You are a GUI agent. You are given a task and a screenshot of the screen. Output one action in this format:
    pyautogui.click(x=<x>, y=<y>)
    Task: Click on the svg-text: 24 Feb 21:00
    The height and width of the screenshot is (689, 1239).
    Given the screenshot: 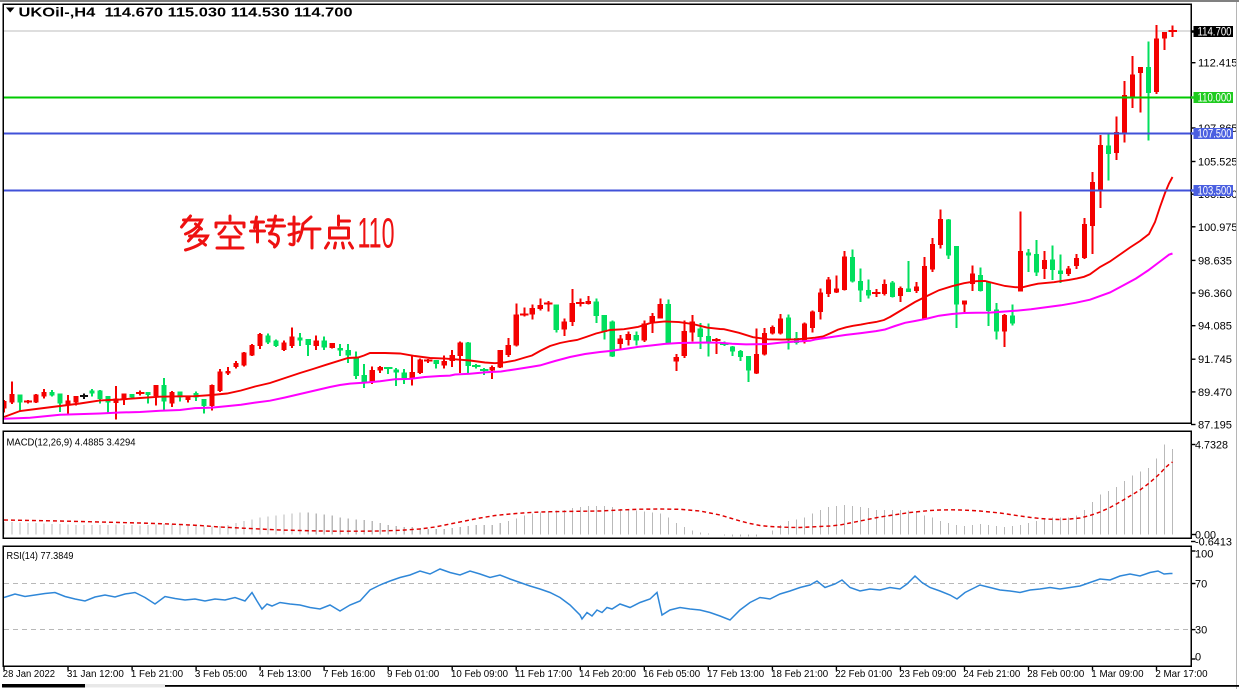 What is the action you would take?
    pyautogui.click(x=991, y=674)
    